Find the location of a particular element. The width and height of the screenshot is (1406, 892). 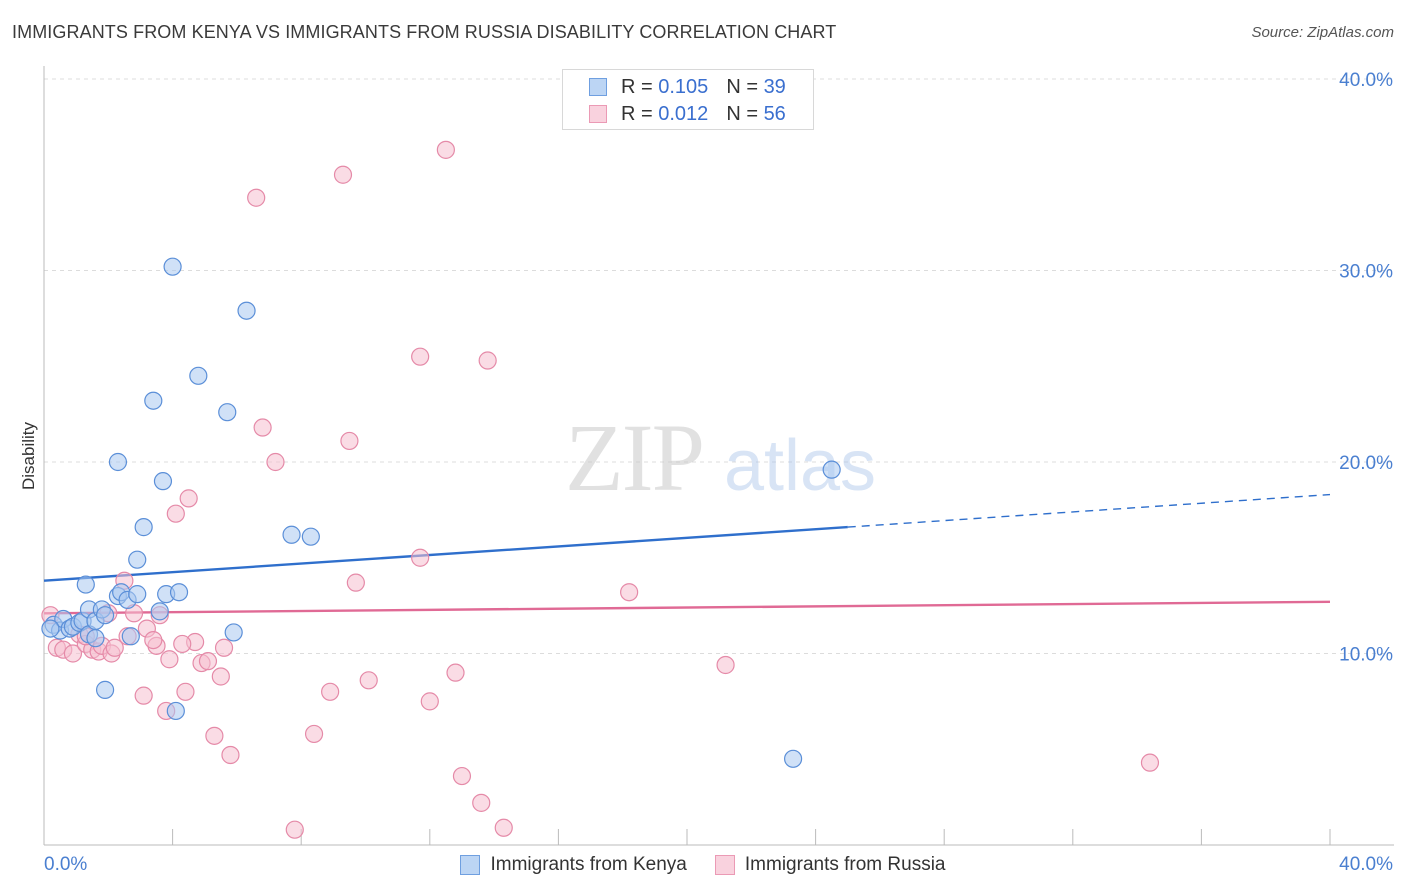

y-axis-label: Disability is located at coordinates (28, 455).